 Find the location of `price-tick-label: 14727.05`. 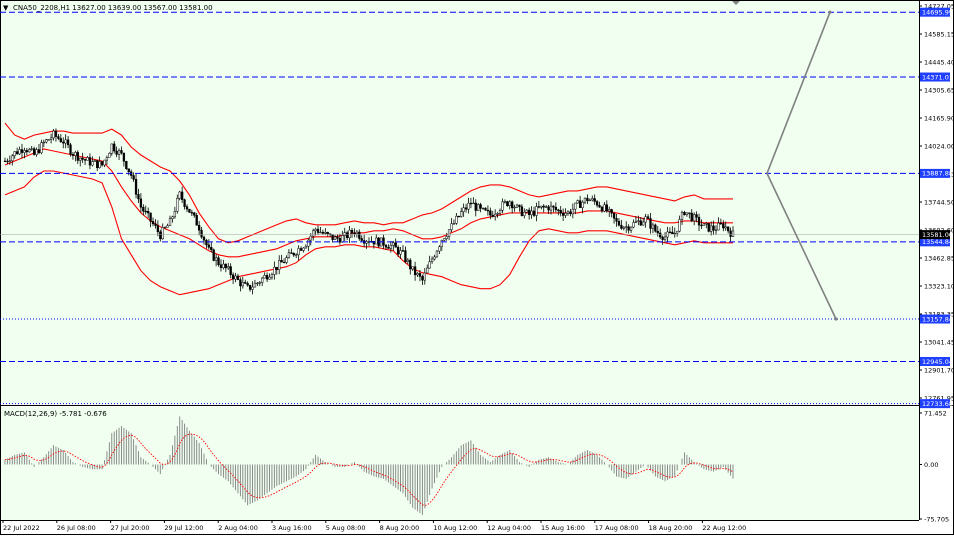

price-tick-label: 14727.05 is located at coordinates (939, 7).